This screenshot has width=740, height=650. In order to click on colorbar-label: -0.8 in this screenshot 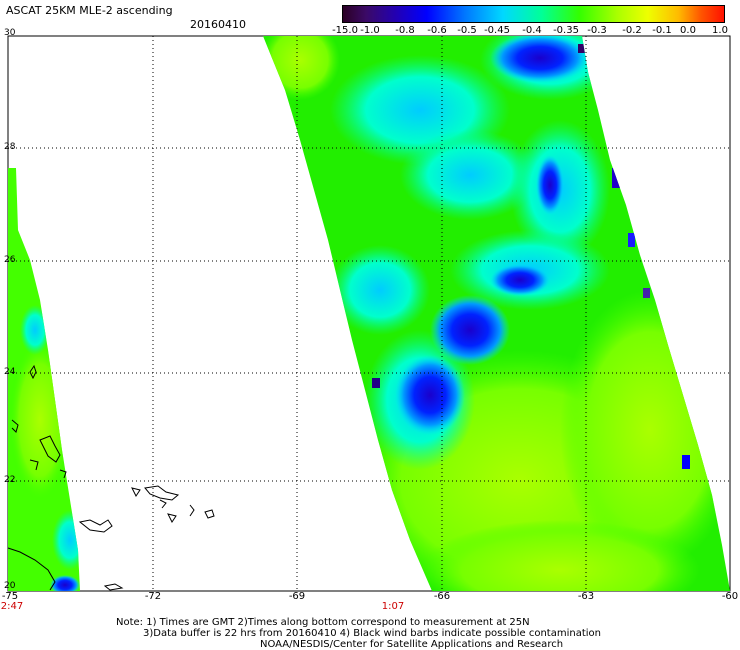, I will do `click(405, 30)`.